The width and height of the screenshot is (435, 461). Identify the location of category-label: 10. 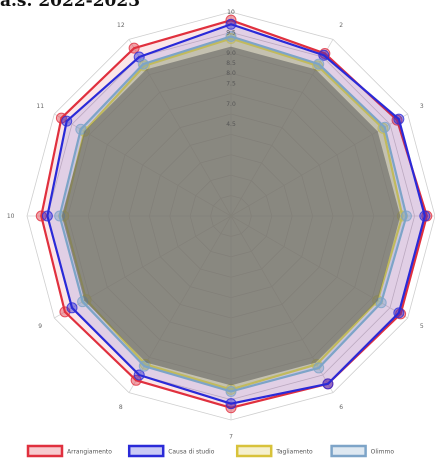
(11, 216).